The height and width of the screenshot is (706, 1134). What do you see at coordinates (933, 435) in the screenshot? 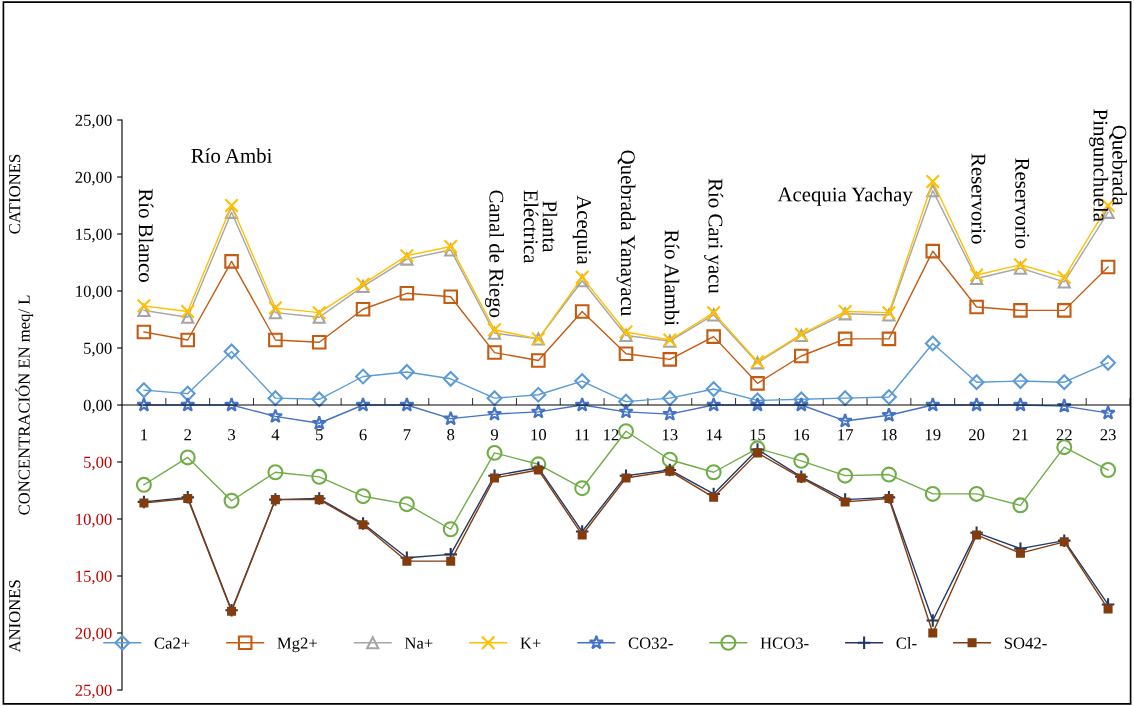
I see `x-tick-label: 19` at bounding box center [933, 435].